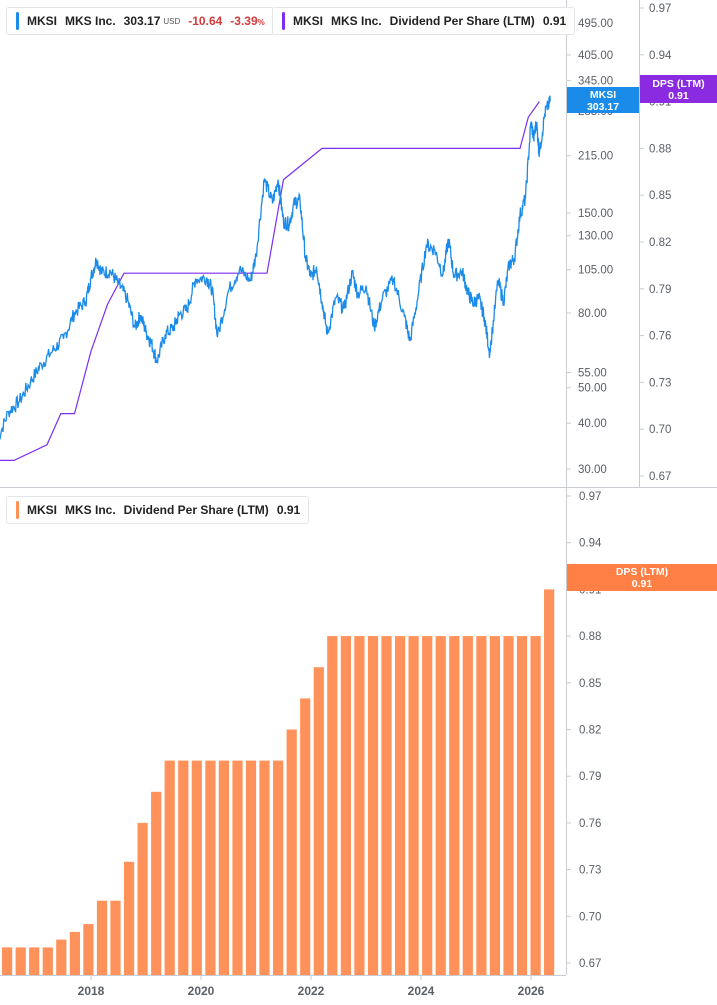  Describe the element at coordinates (172, 21) in the screenshot. I see `legend-currency: USD` at that location.